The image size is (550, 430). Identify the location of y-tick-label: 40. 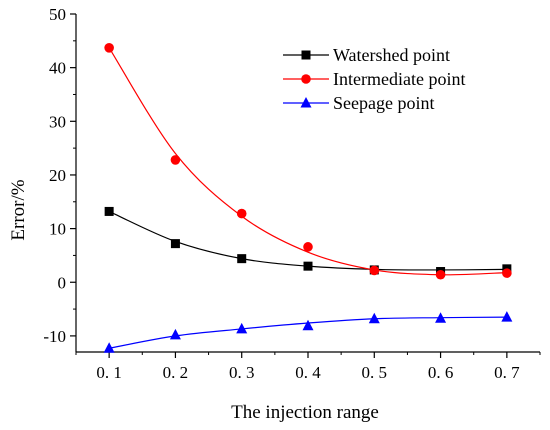
(57, 68).